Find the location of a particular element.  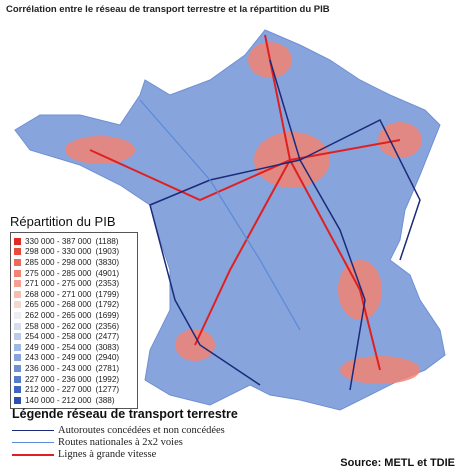

legend-label: Routes nationales à 2x2 voies is located at coordinates (120, 442).